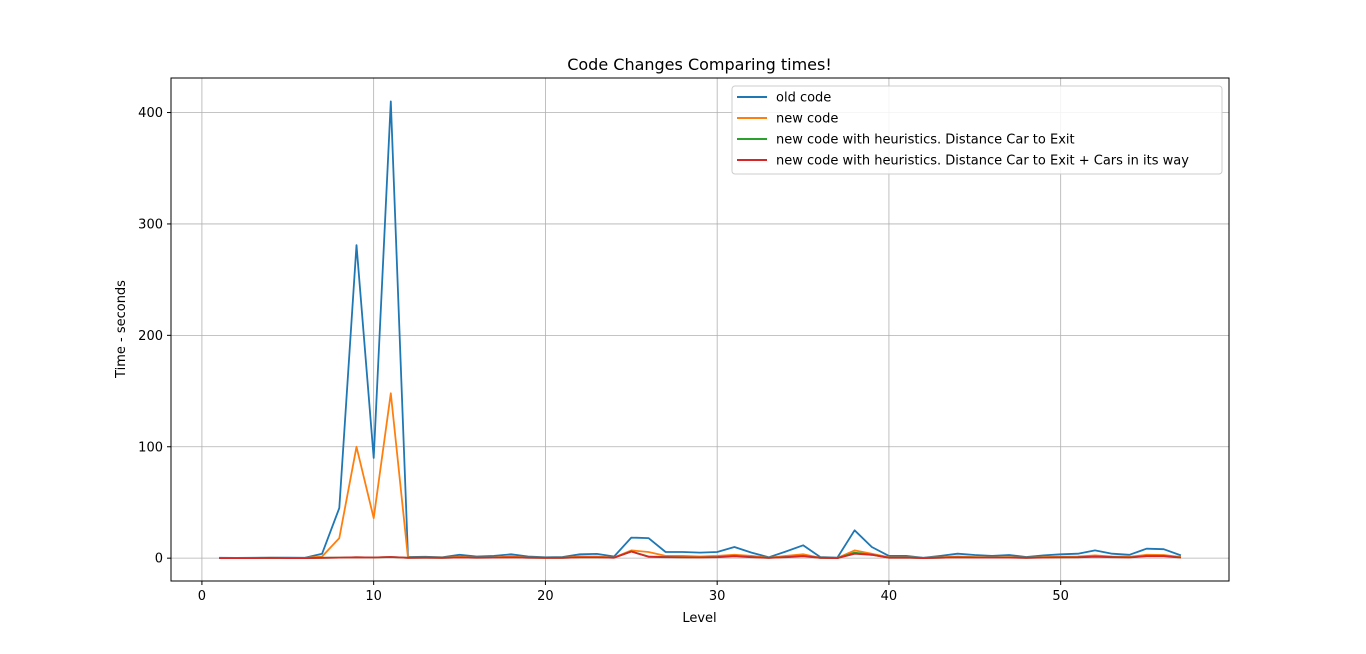  I want to click on legend-box, so click(977, 130).